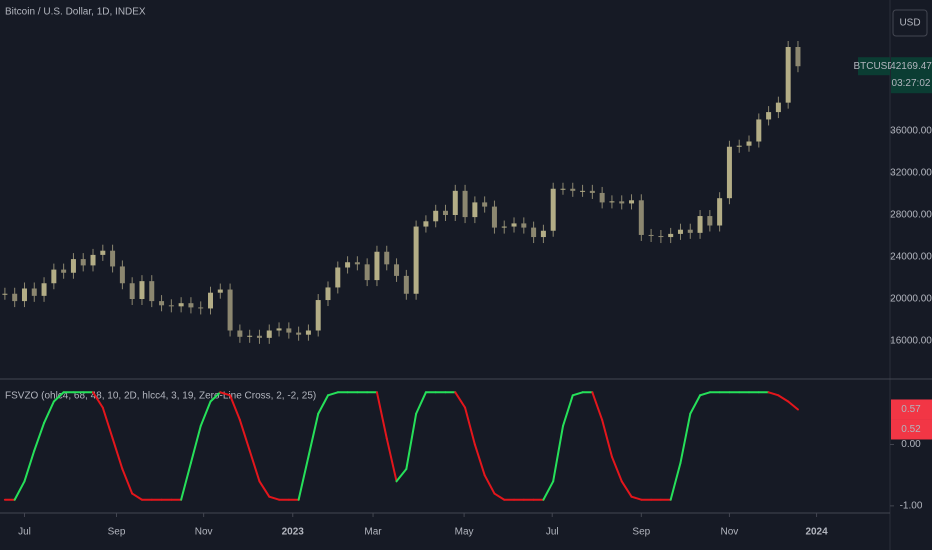 This screenshot has width=932, height=550. What do you see at coordinates (117, 532) in the screenshot?
I see `x-tick-label: Sep` at bounding box center [117, 532].